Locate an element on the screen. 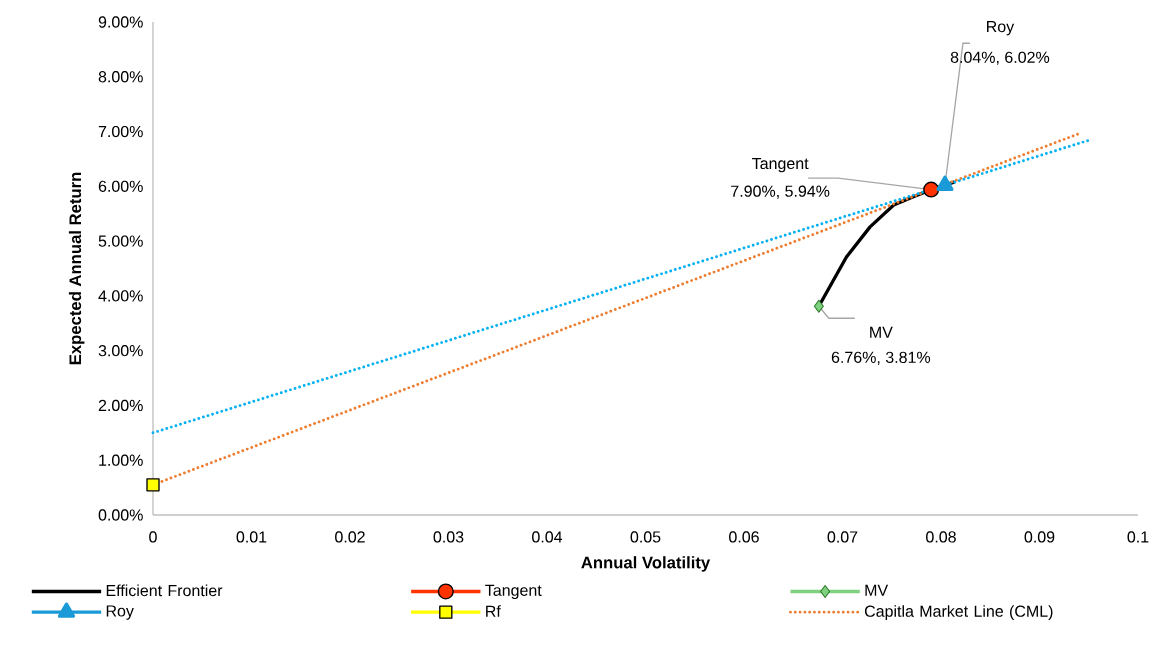 The image size is (1158, 648). x-tick-label: 0.08 is located at coordinates (941, 537).